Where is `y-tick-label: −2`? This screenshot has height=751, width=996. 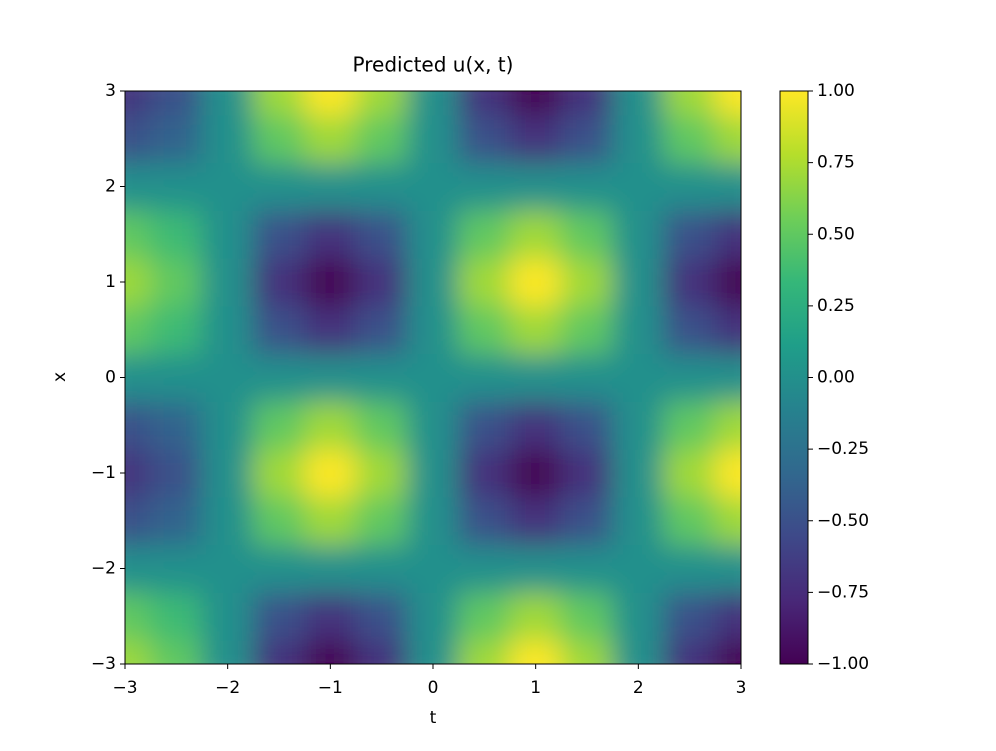 y-tick-label: −2 is located at coordinates (103, 569).